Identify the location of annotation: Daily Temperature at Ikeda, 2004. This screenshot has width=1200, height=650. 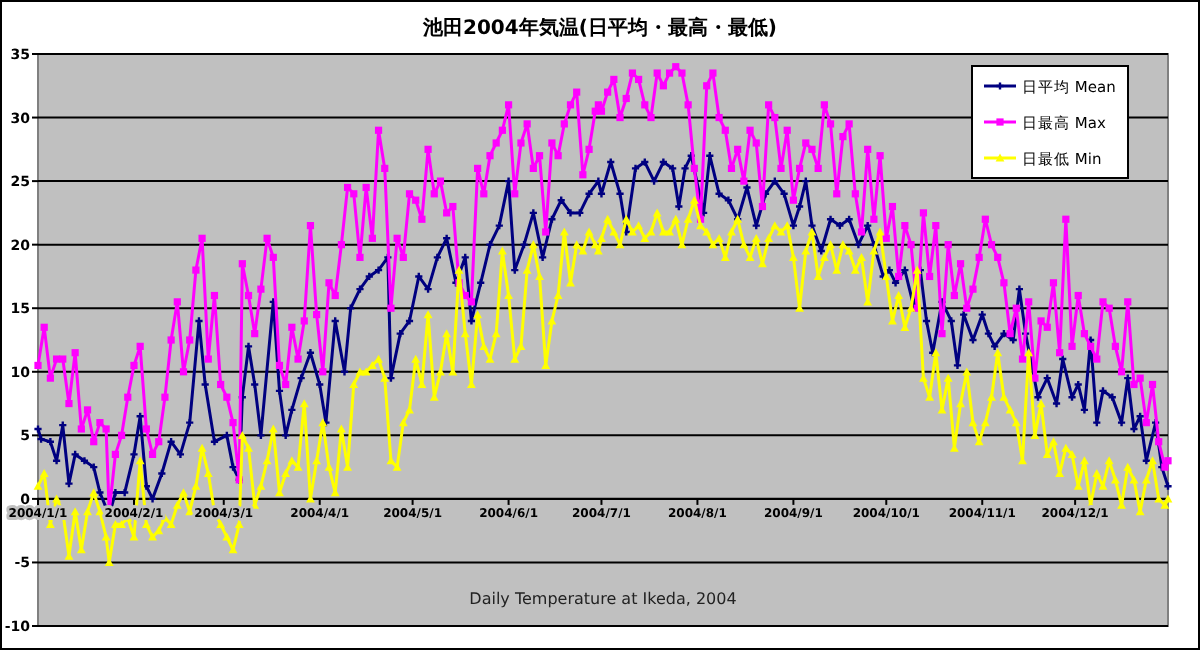
(603, 599).